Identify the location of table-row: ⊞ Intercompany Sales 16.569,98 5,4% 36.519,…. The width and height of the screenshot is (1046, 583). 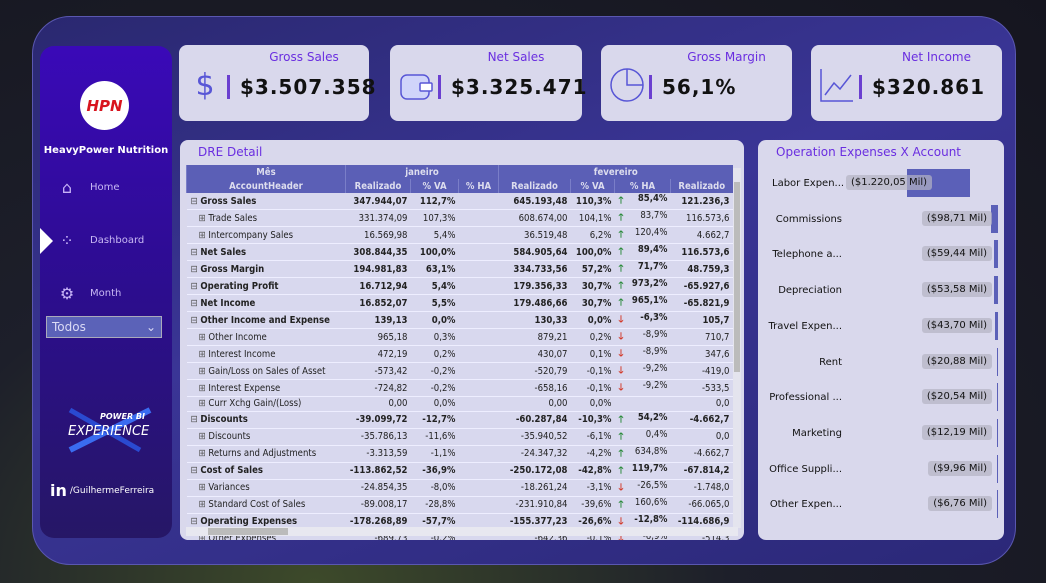
(459, 235).